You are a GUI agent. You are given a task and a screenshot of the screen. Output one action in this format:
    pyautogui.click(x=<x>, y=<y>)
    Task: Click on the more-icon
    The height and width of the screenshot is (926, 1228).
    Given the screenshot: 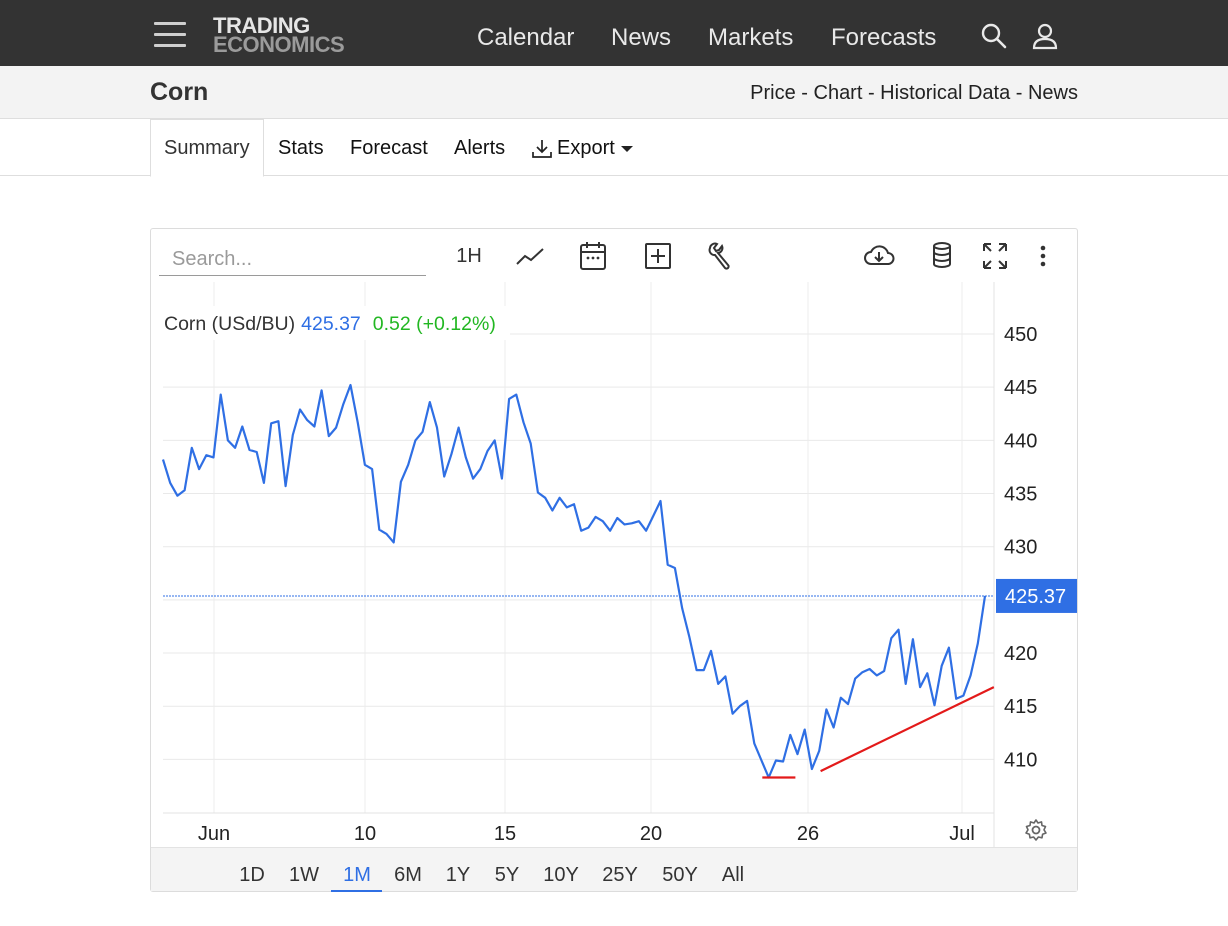 What is the action you would take?
    pyautogui.click(x=1043, y=256)
    